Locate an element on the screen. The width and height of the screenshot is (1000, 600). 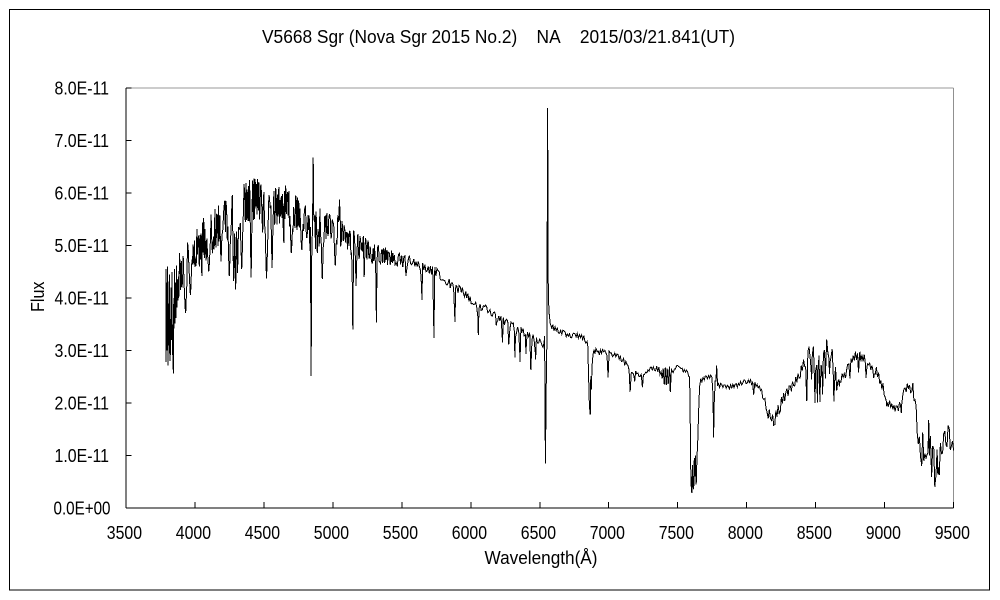
svg-text: 3500 is located at coordinates (124, 533).